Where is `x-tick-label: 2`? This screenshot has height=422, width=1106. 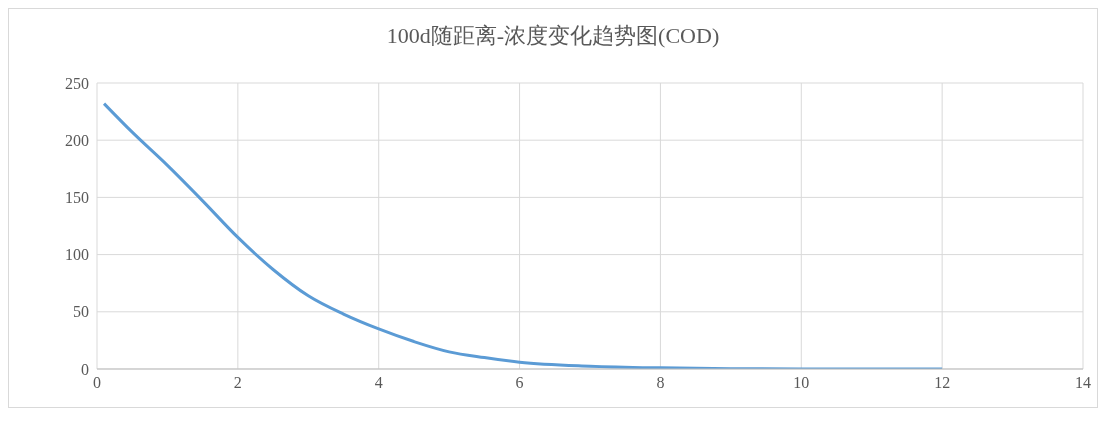
x-tick-label: 2 is located at coordinates (237, 383).